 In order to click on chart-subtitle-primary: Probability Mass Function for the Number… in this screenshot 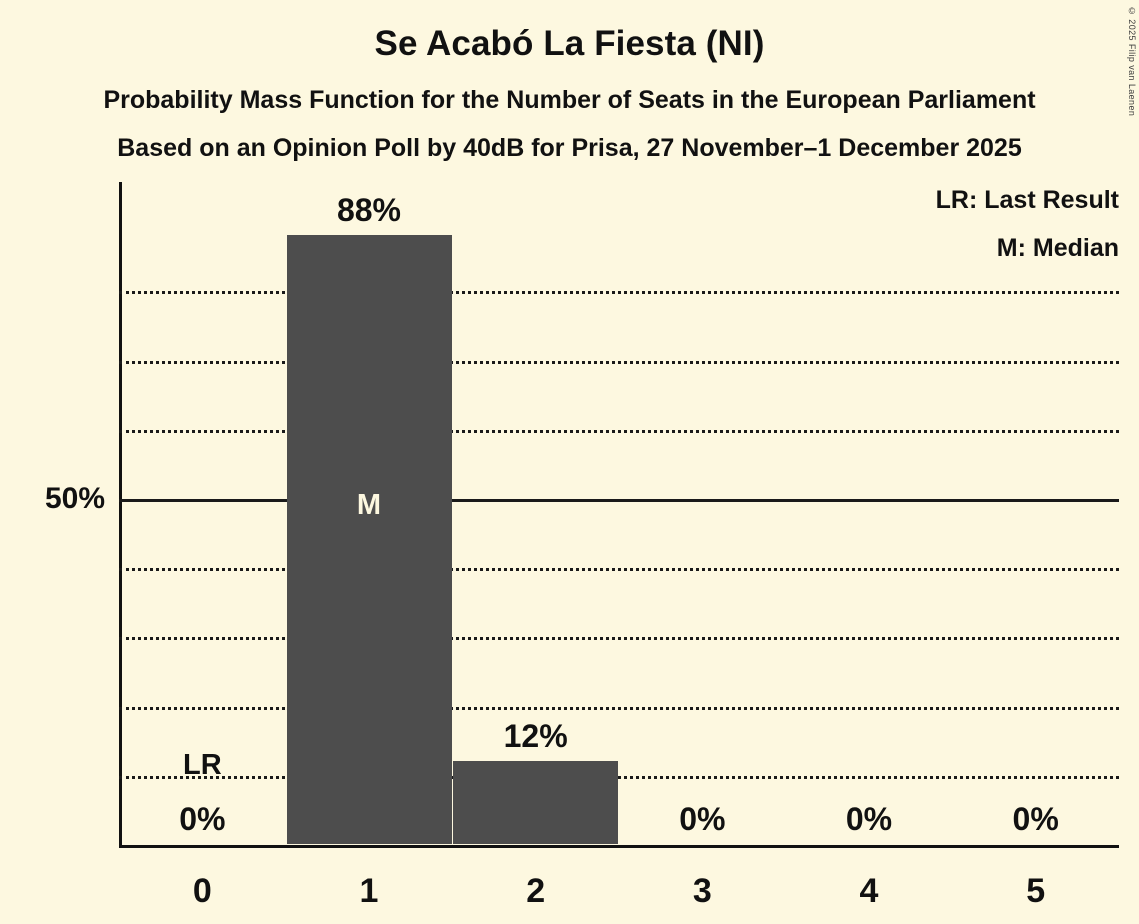, I will do `click(569, 100)`.